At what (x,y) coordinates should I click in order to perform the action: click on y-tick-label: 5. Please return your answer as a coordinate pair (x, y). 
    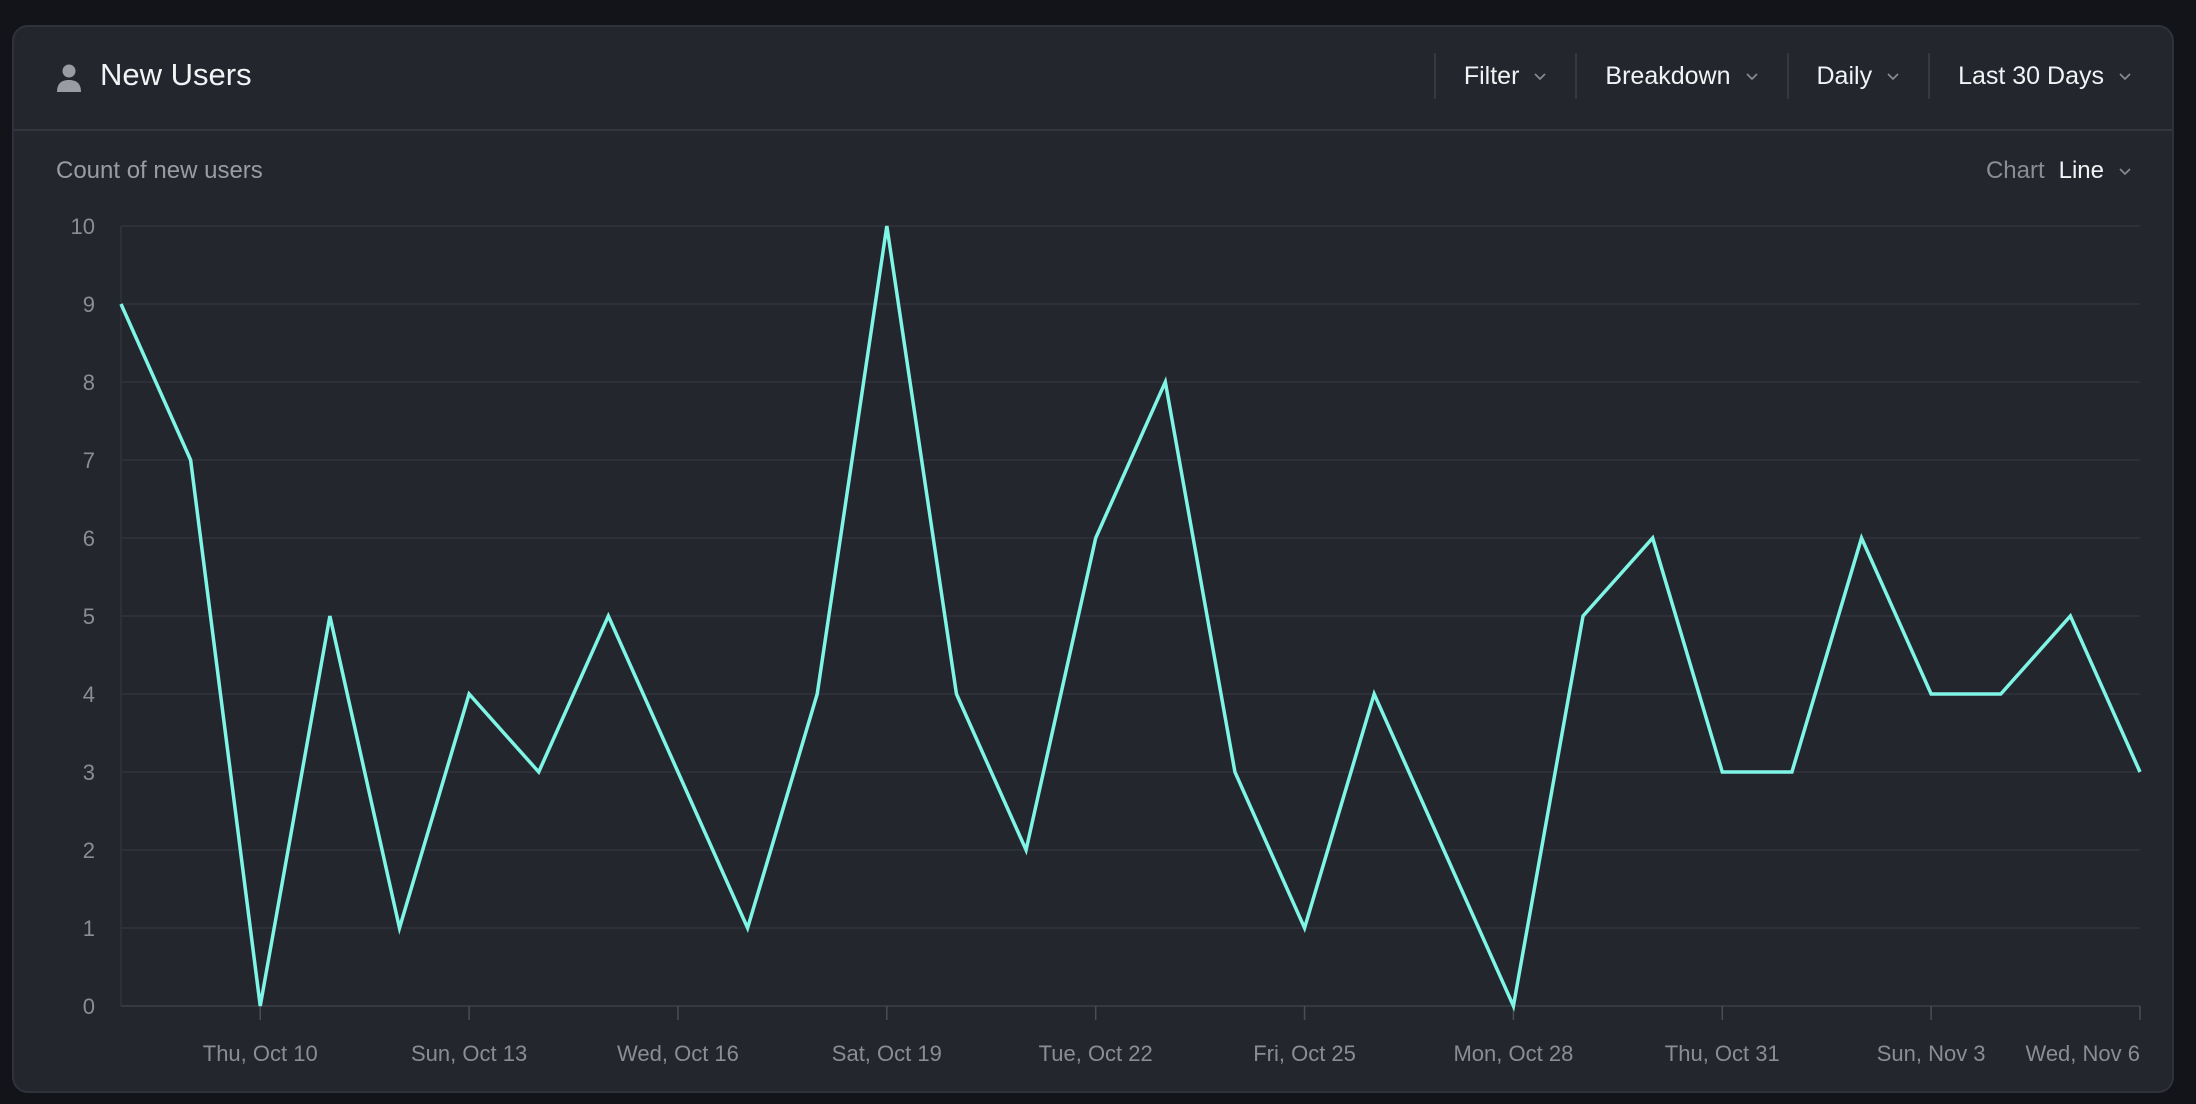
    Looking at the image, I should click on (89, 616).